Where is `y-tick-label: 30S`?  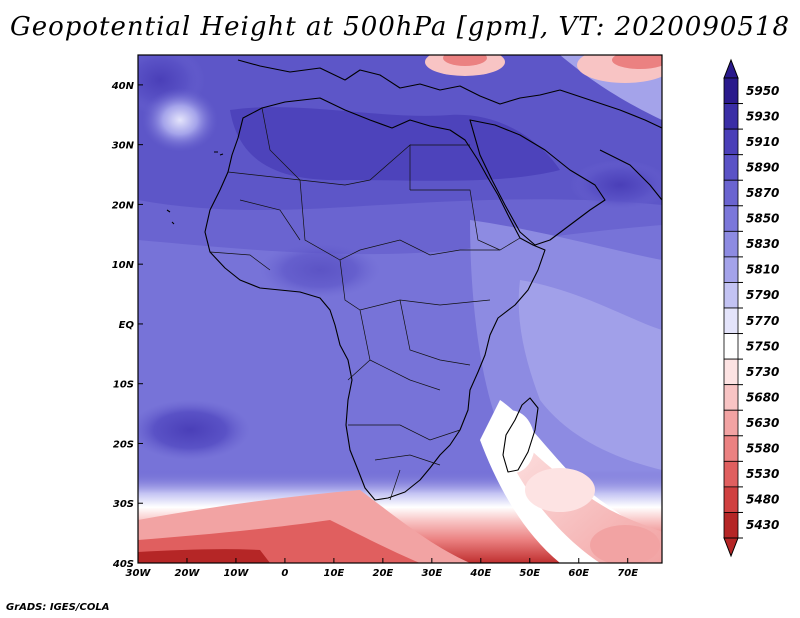 y-tick-label: 30S is located at coordinates (123, 504).